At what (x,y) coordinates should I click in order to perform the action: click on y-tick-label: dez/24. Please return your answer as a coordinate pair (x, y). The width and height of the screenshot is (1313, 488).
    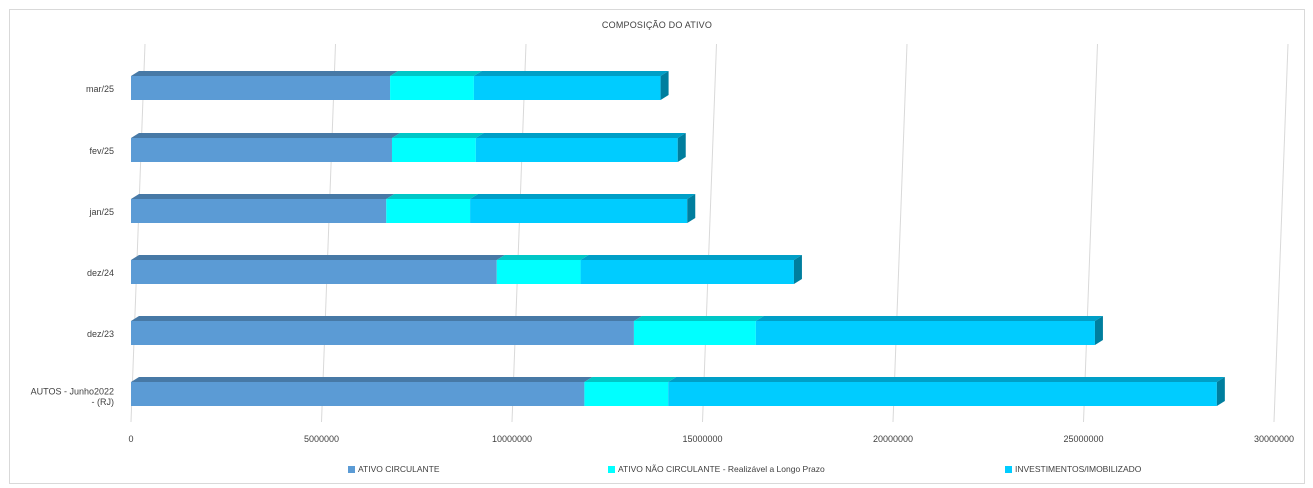
    Looking at the image, I should click on (100, 273).